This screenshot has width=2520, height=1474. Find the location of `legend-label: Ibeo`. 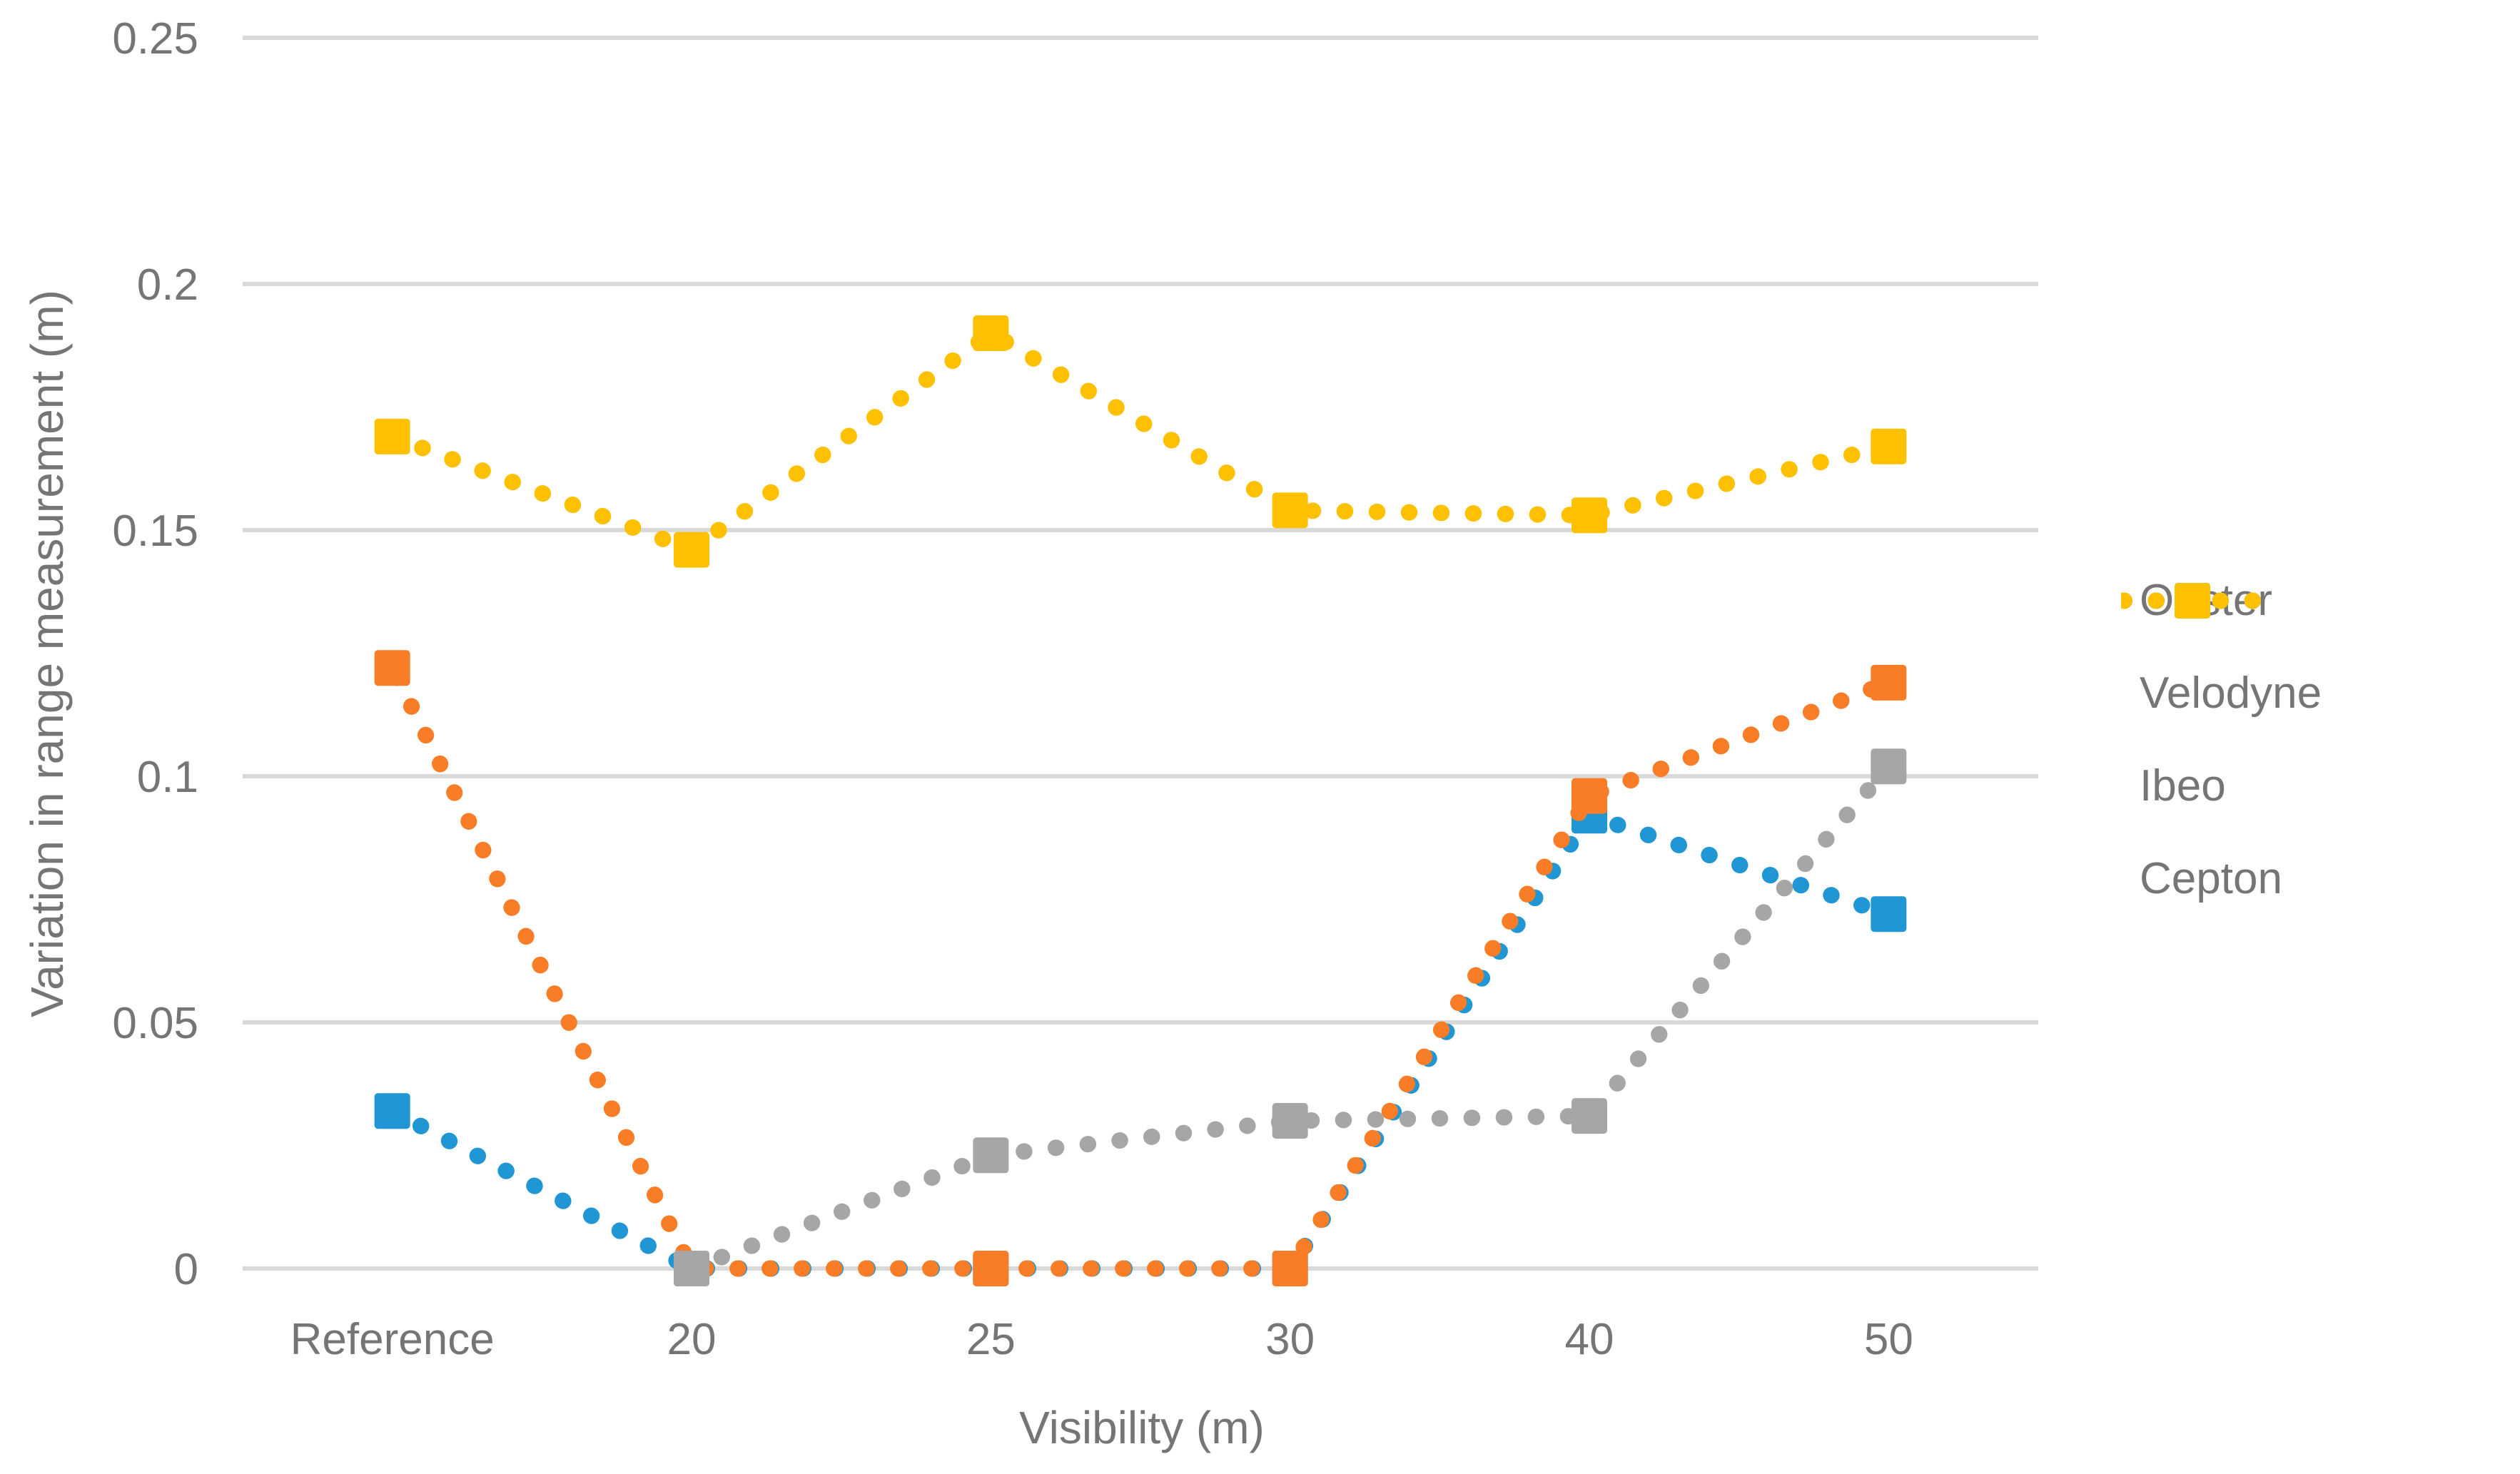

legend-label: Ibeo is located at coordinates (2183, 785).